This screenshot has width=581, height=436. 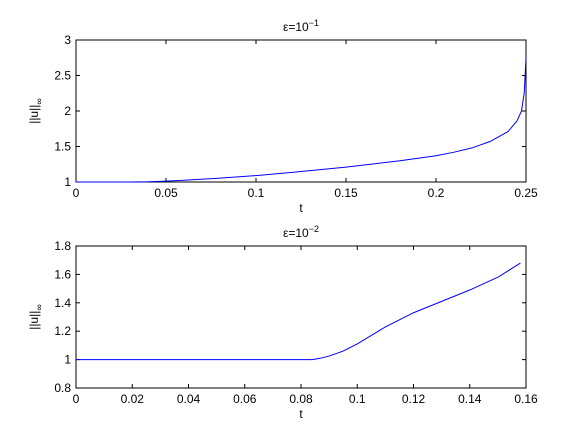 What do you see at coordinates (166, 193) in the screenshot?
I see `x-tick-label: 0.05` at bounding box center [166, 193].